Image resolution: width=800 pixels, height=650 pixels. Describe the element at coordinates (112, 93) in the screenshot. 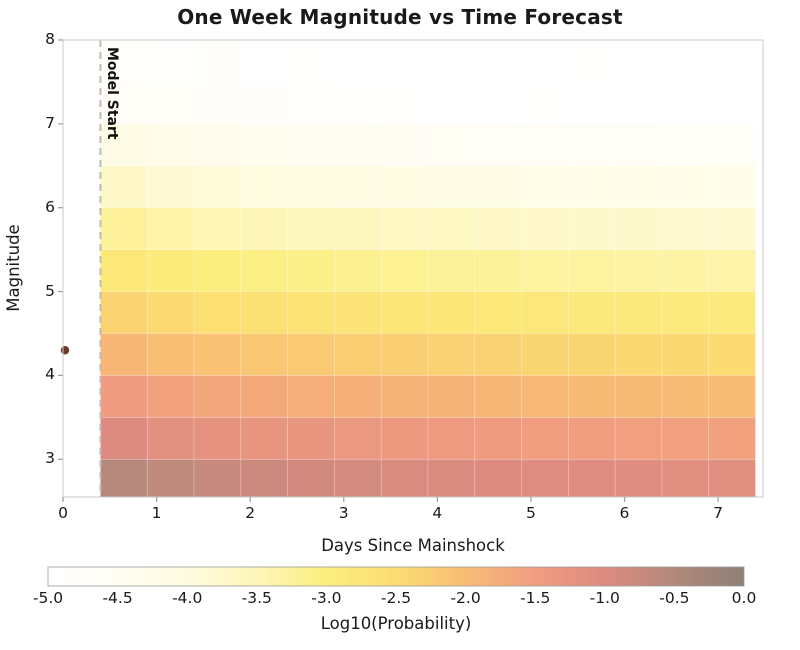

I see `model-start-label: Model Start` at that location.